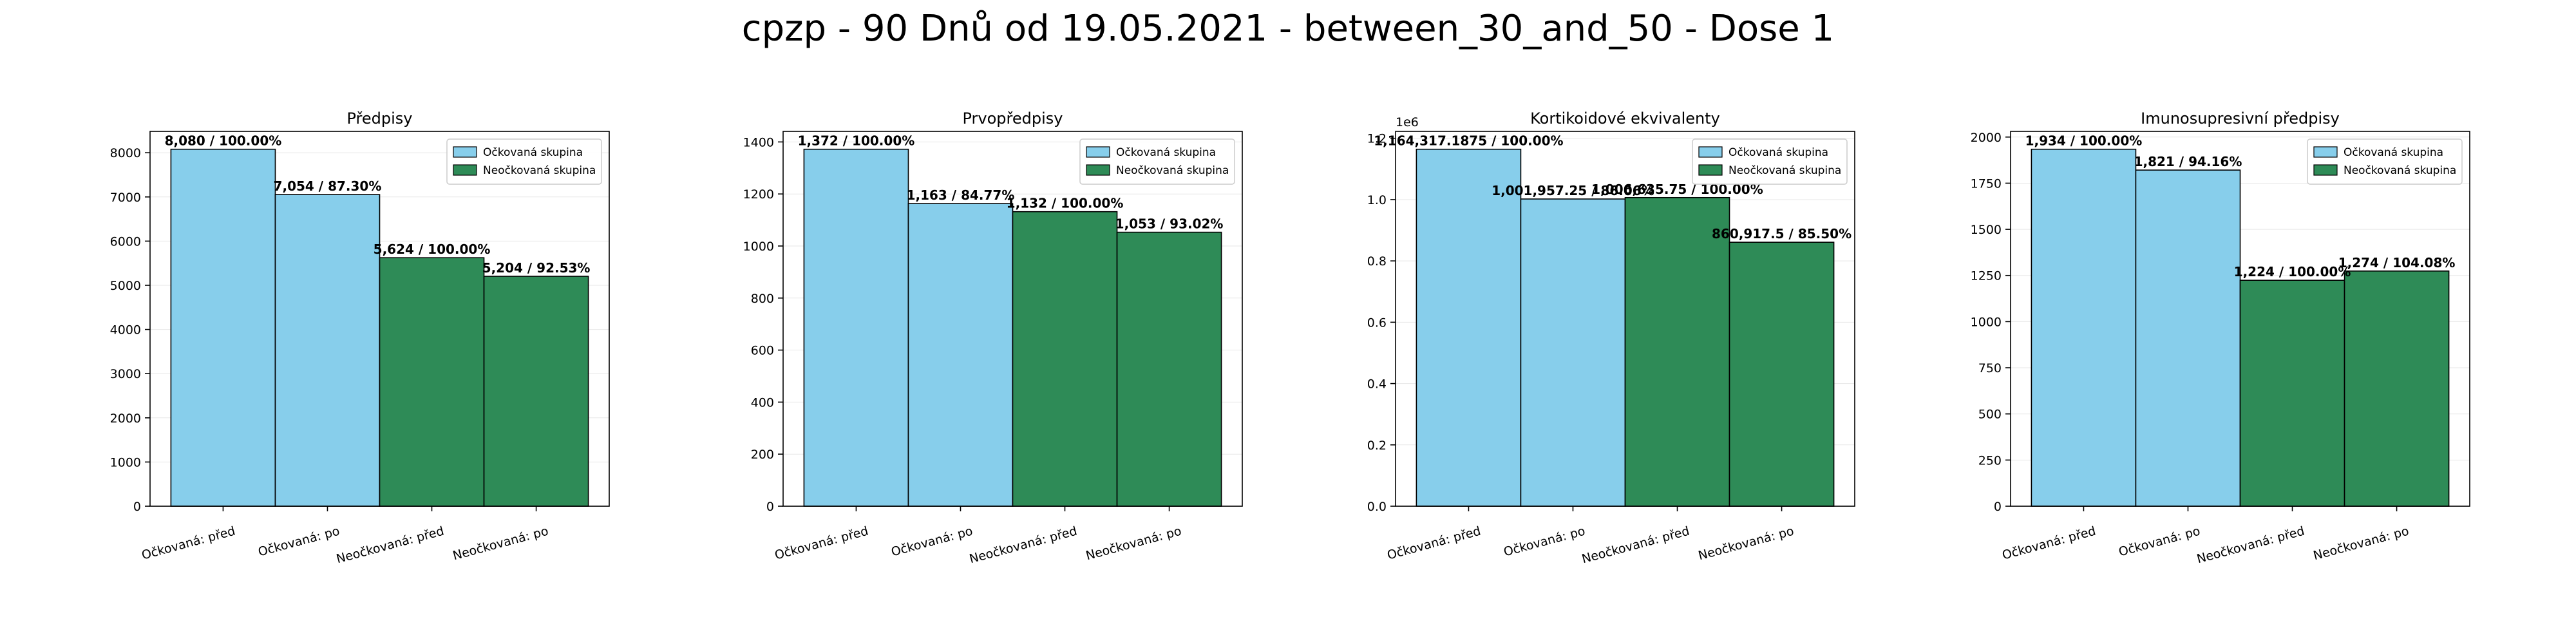 This screenshot has width=2576, height=644. I want to click on y-scale-label: 1e6, so click(1407, 122).